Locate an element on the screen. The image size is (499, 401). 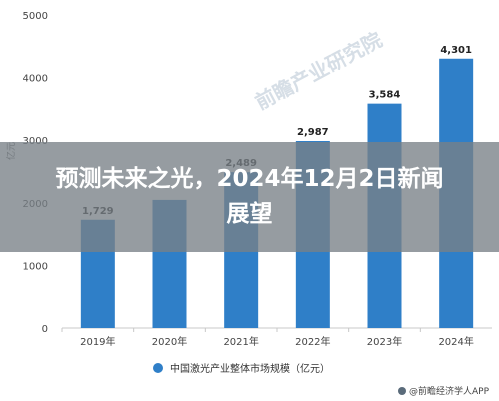
y-tick-label: 5000 is located at coordinates (35, 16).